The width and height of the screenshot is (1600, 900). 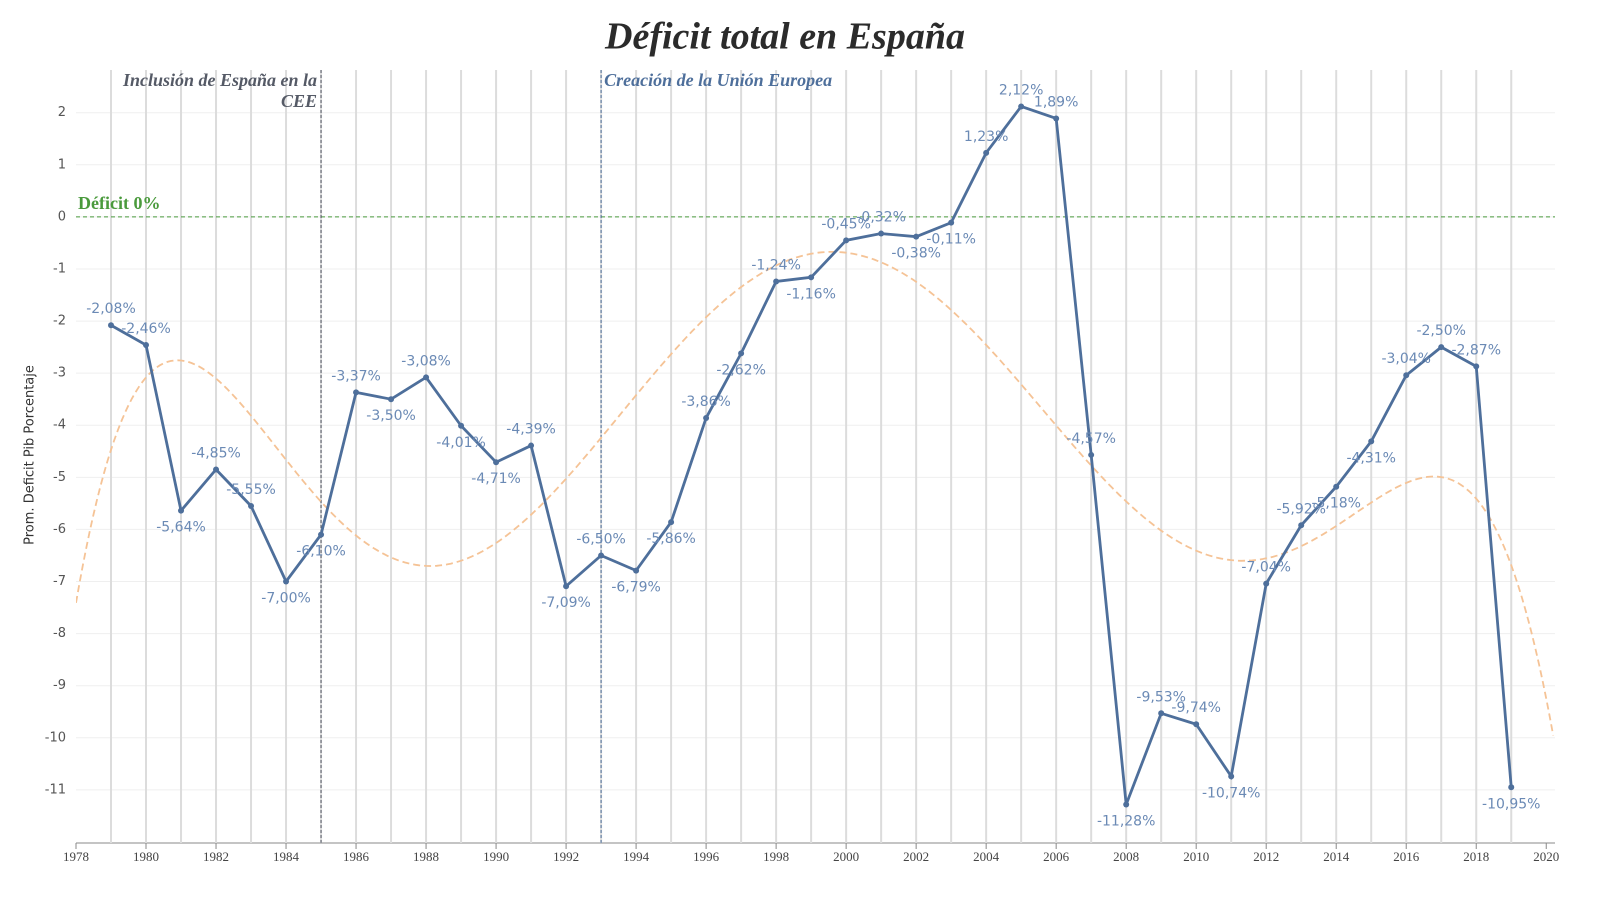 I want to click on y-tick-label: -5, so click(x=59, y=477).